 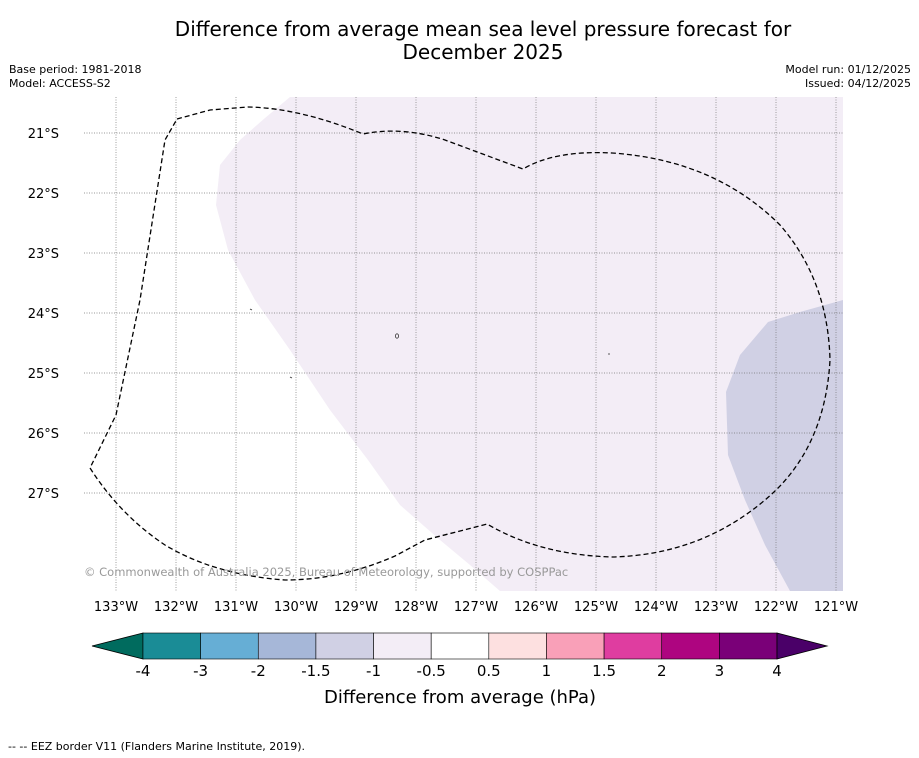 I want to click on meta-left: Base period: 1981-2018 Model: ACCESS-S2, so click(x=75, y=77).